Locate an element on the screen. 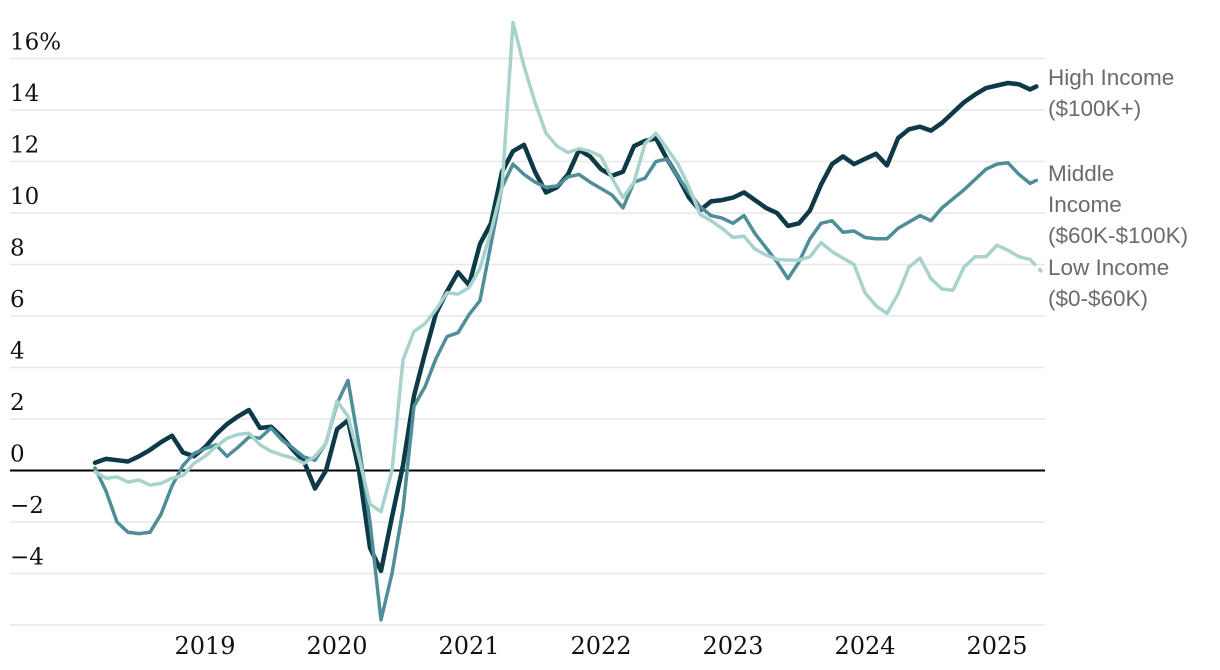  y-tick-label: −4 is located at coordinates (27, 558).